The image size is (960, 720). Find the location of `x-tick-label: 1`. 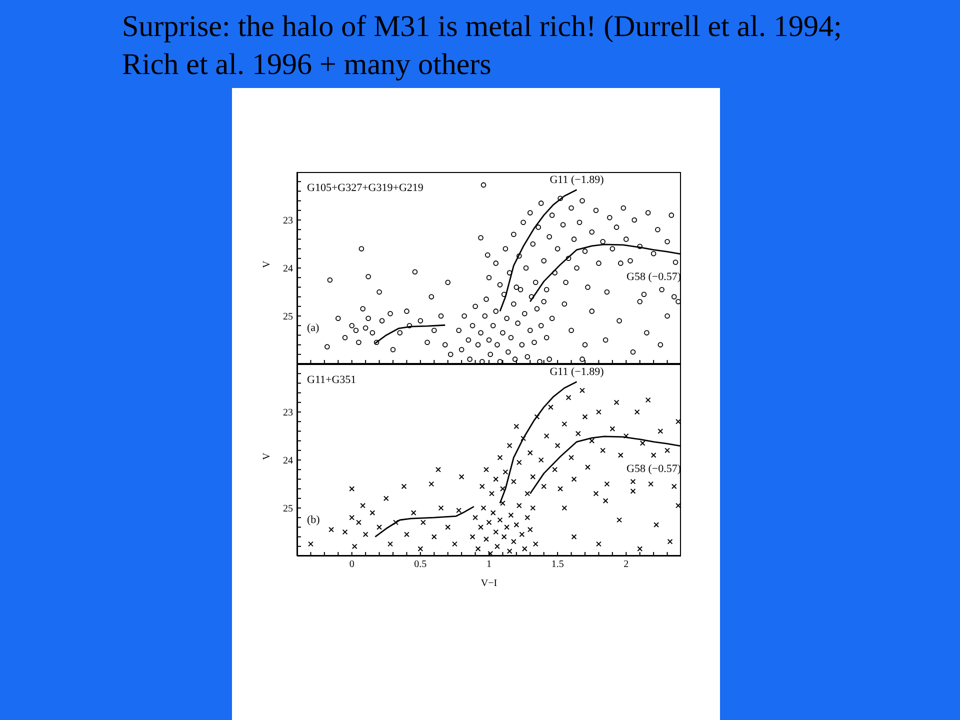

x-tick-label: 1 is located at coordinates (489, 564).